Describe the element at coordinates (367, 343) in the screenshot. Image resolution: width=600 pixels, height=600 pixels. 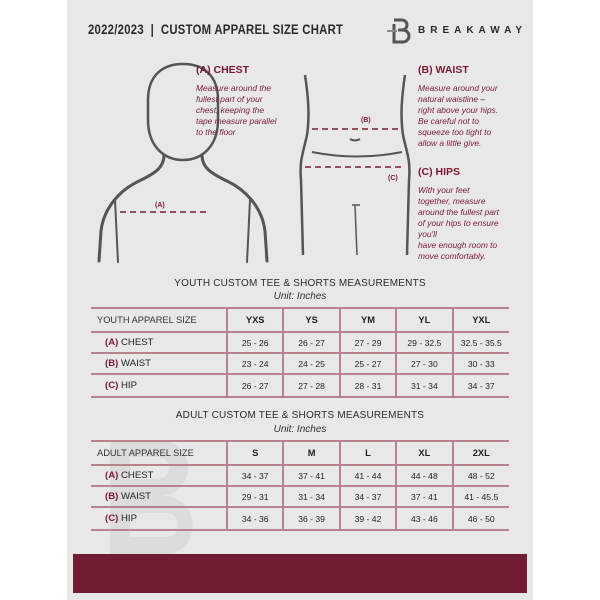
I see `table-cell: 27 - 29` at that location.